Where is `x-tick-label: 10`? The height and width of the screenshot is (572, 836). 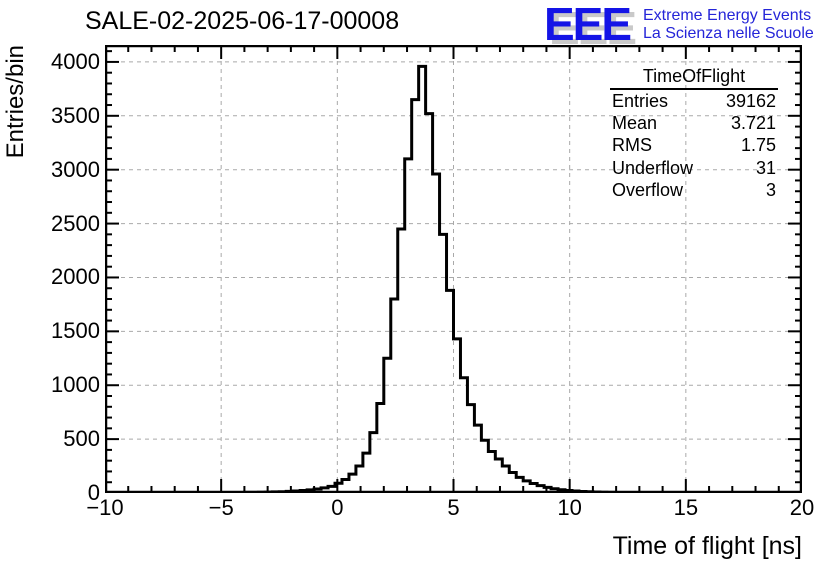
x-tick-label: 10 is located at coordinates (569, 507).